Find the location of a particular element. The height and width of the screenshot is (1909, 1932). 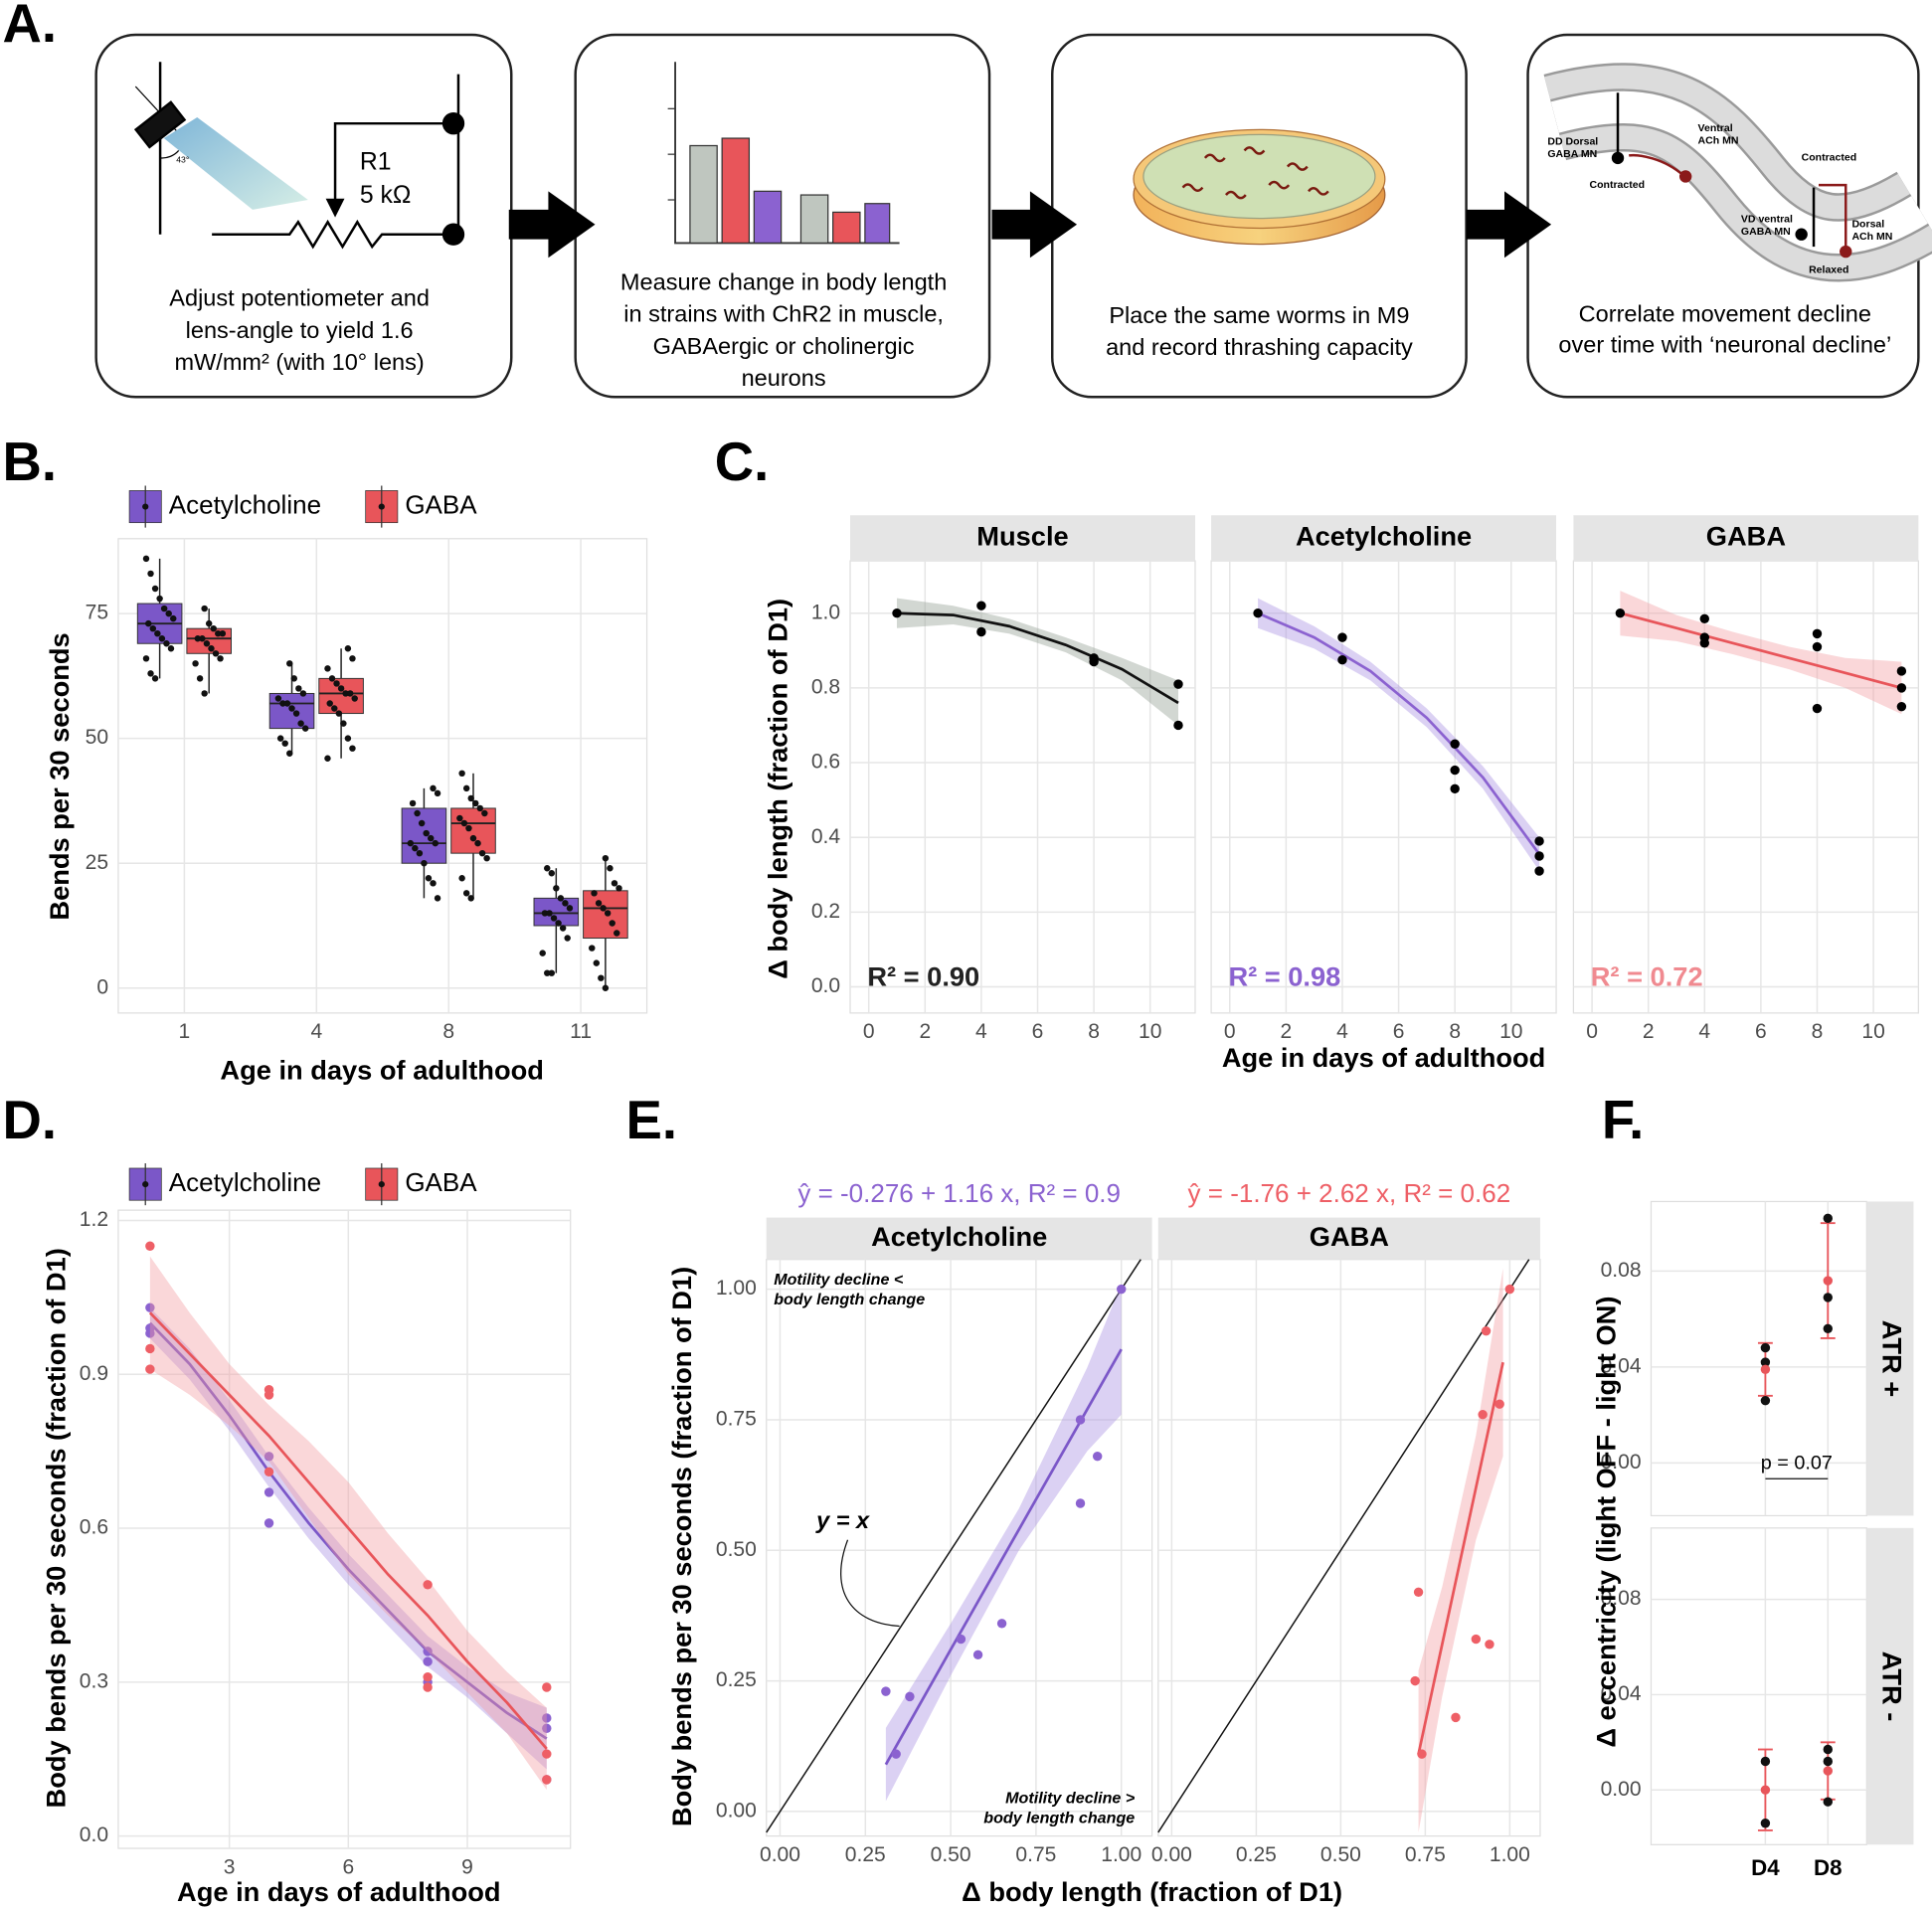

note-pointer is located at coordinates (870, 1583).